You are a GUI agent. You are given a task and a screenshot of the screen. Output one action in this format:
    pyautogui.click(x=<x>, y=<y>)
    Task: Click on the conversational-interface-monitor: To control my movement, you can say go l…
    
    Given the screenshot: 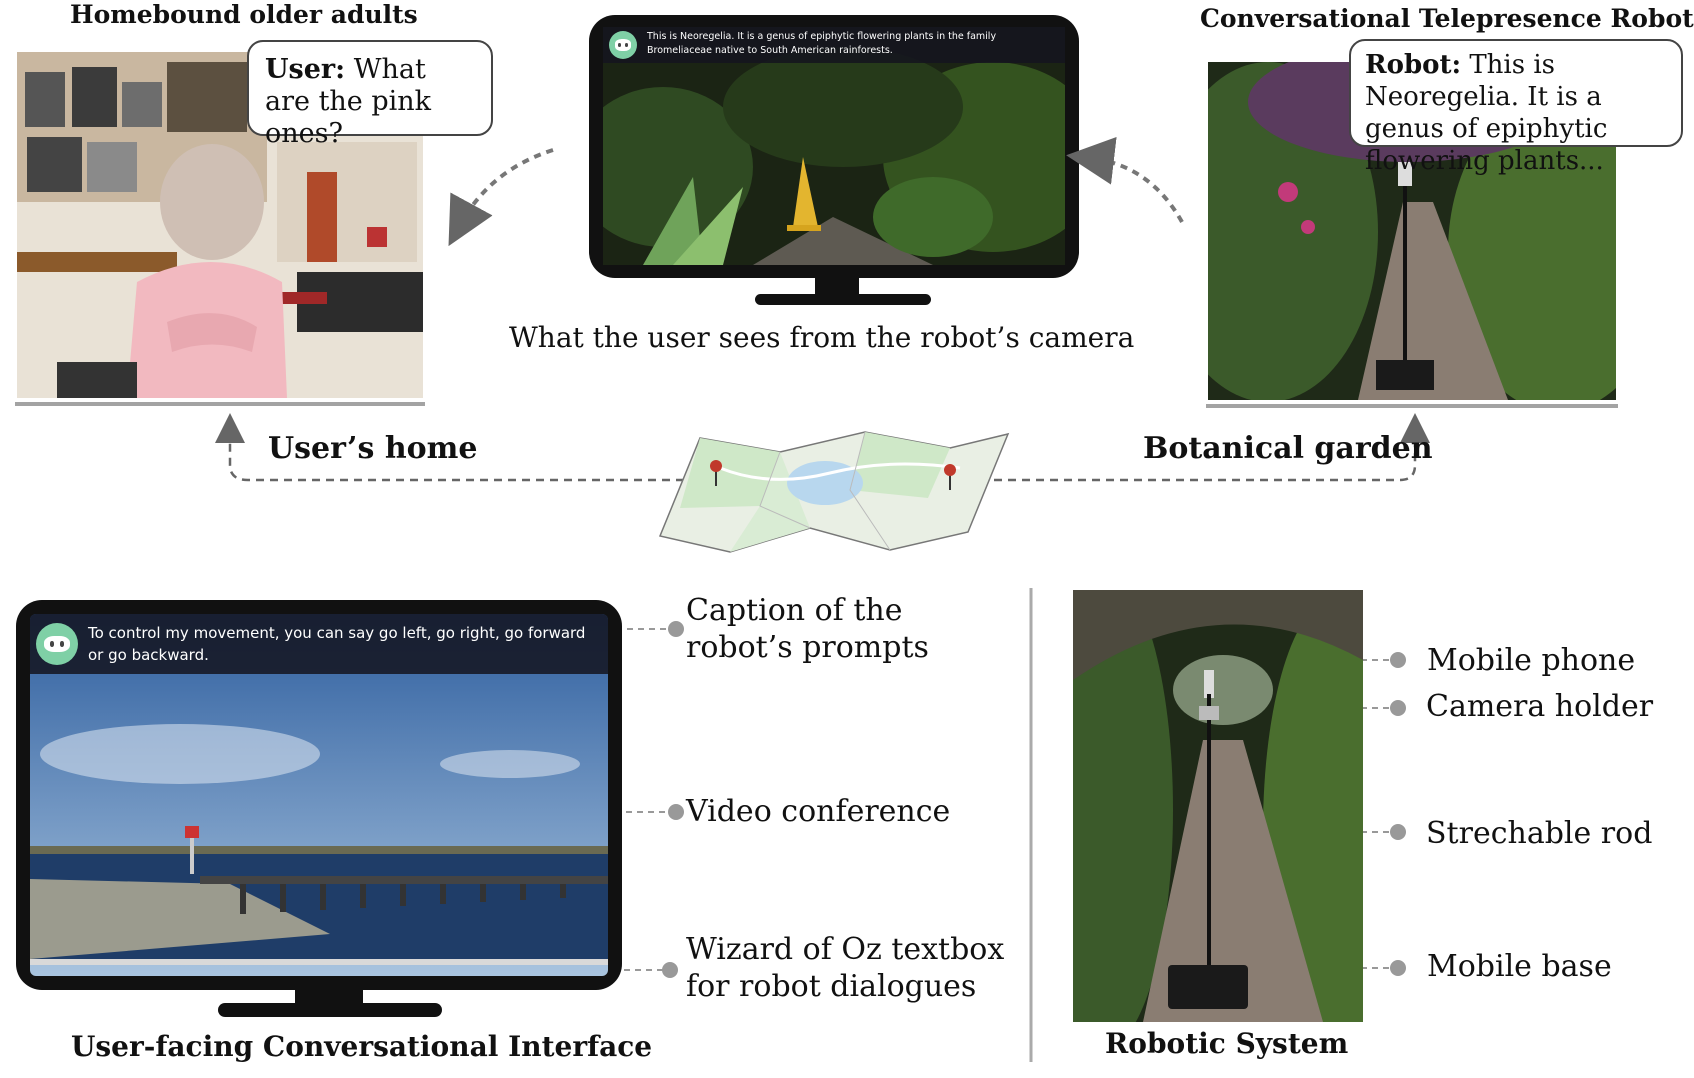 What is the action you would take?
    pyautogui.click(x=319, y=795)
    